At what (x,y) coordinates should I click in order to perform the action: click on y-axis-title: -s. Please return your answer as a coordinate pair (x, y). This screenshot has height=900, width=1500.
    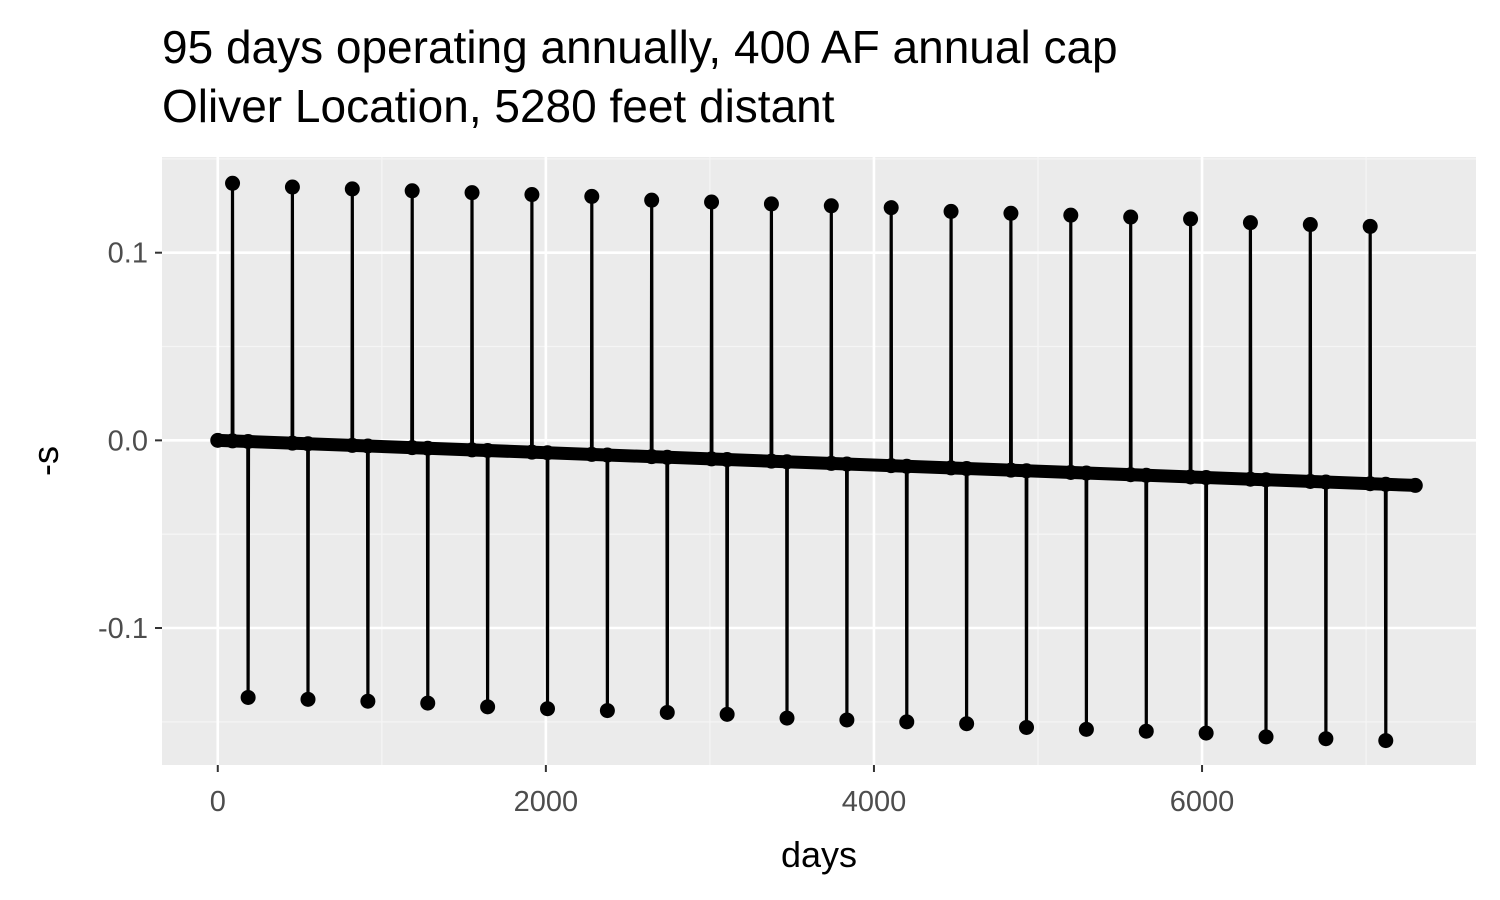
    Looking at the image, I should click on (45, 461).